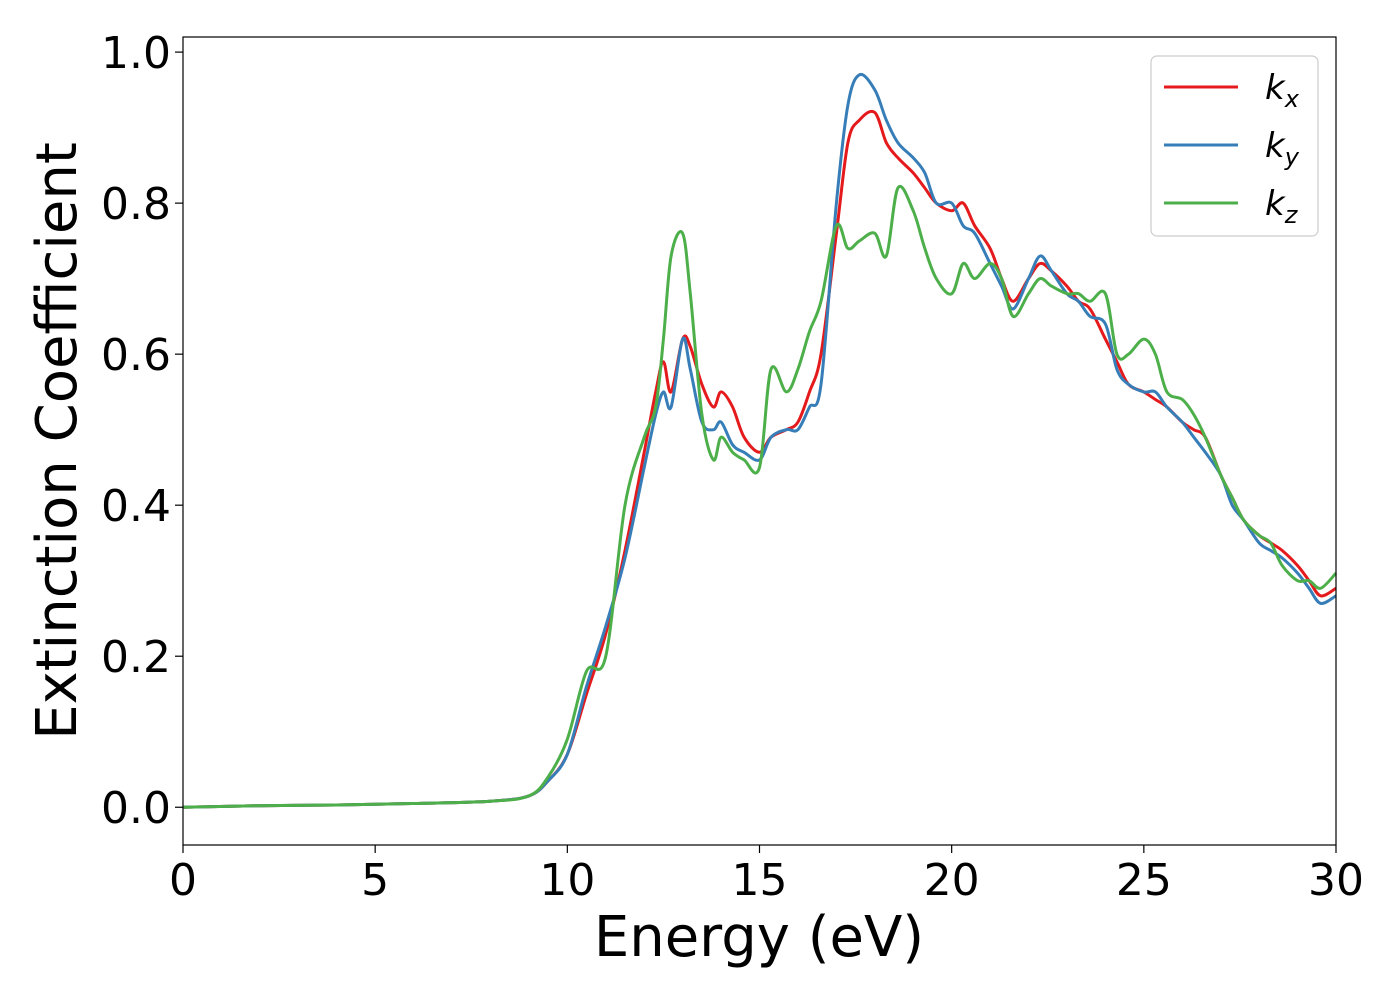 This screenshot has width=1400, height=1000. Describe the element at coordinates (136, 53) in the screenshot. I see `y-tick-label: 1.0` at that location.